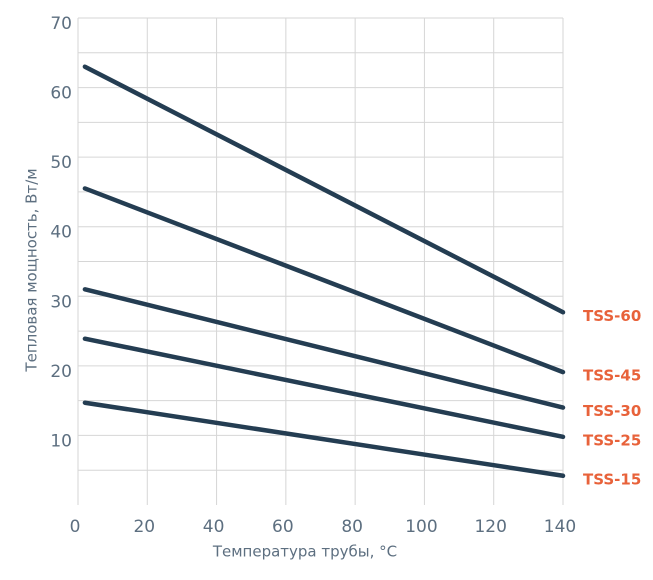  Describe the element at coordinates (612, 479) in the screenshot. I see `legend-label: TSS-15` at that location.